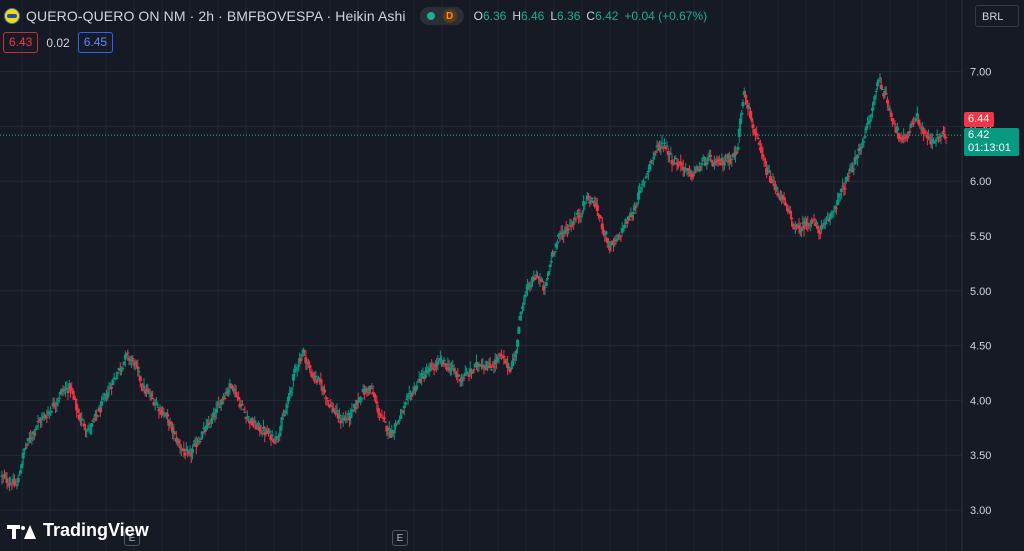 The width and height of the screenshot is (1024, 551). Describe the element at coordinates (591, 16) in the screenshot. I see `close-label: C` at that location.